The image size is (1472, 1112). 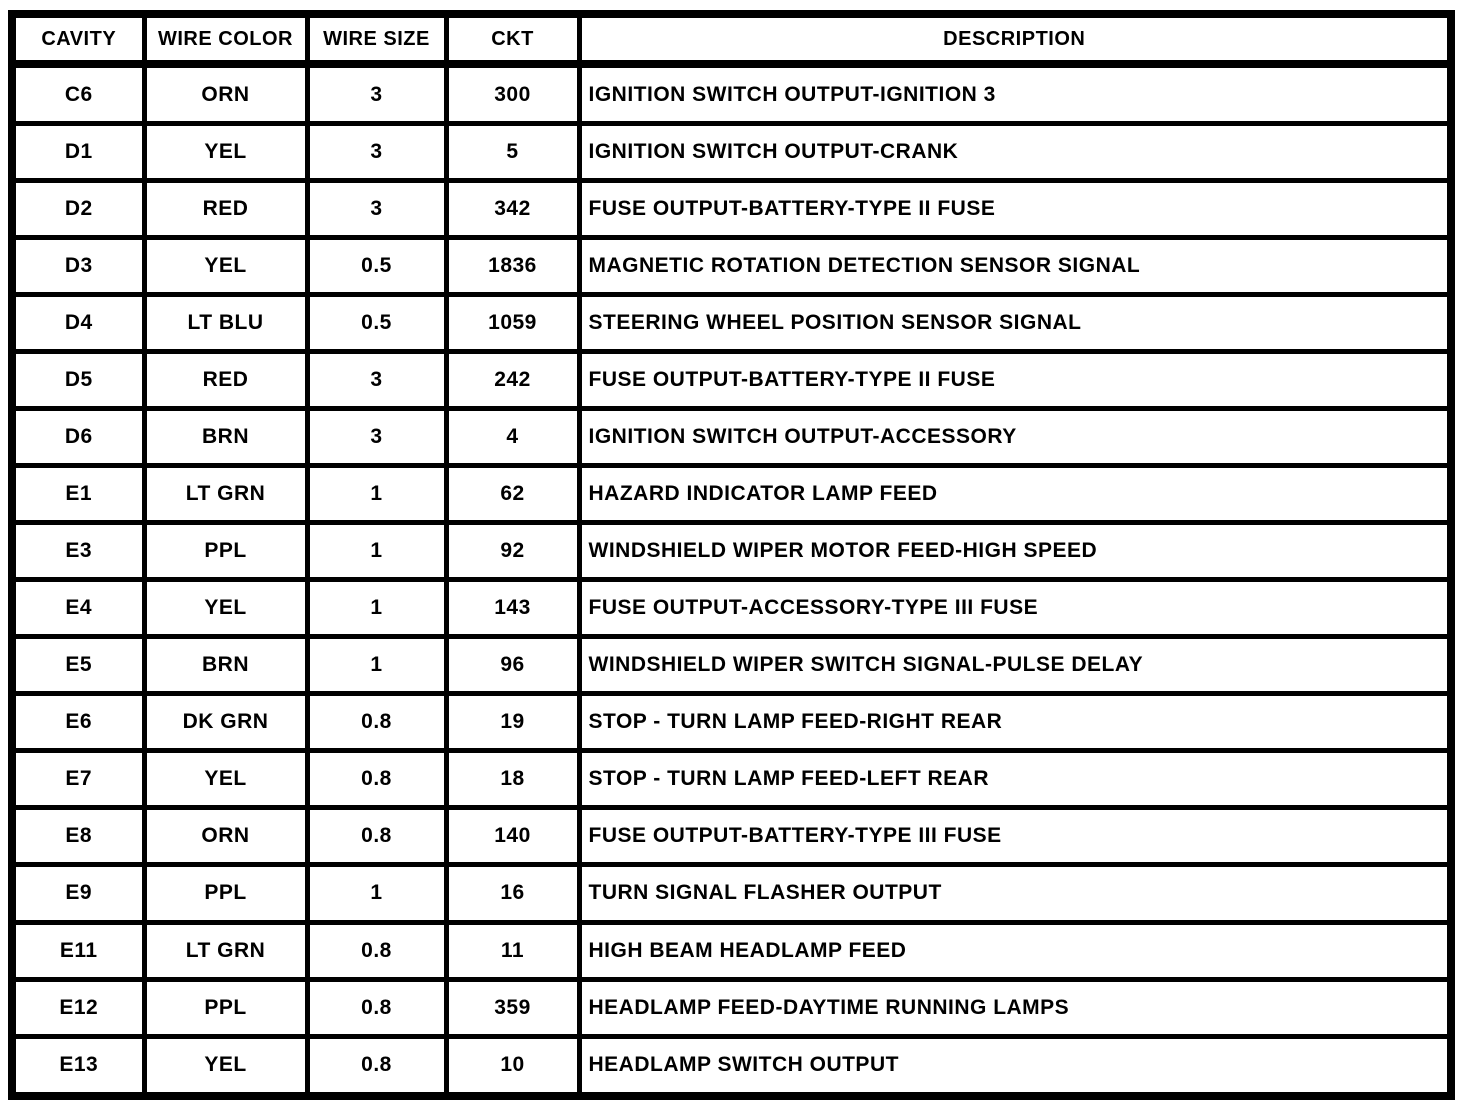 What do you see at coordinates (225, 323) in the screenshot?
I see `wire-color-cell: LT BLU` at bounding box center [225, 323].